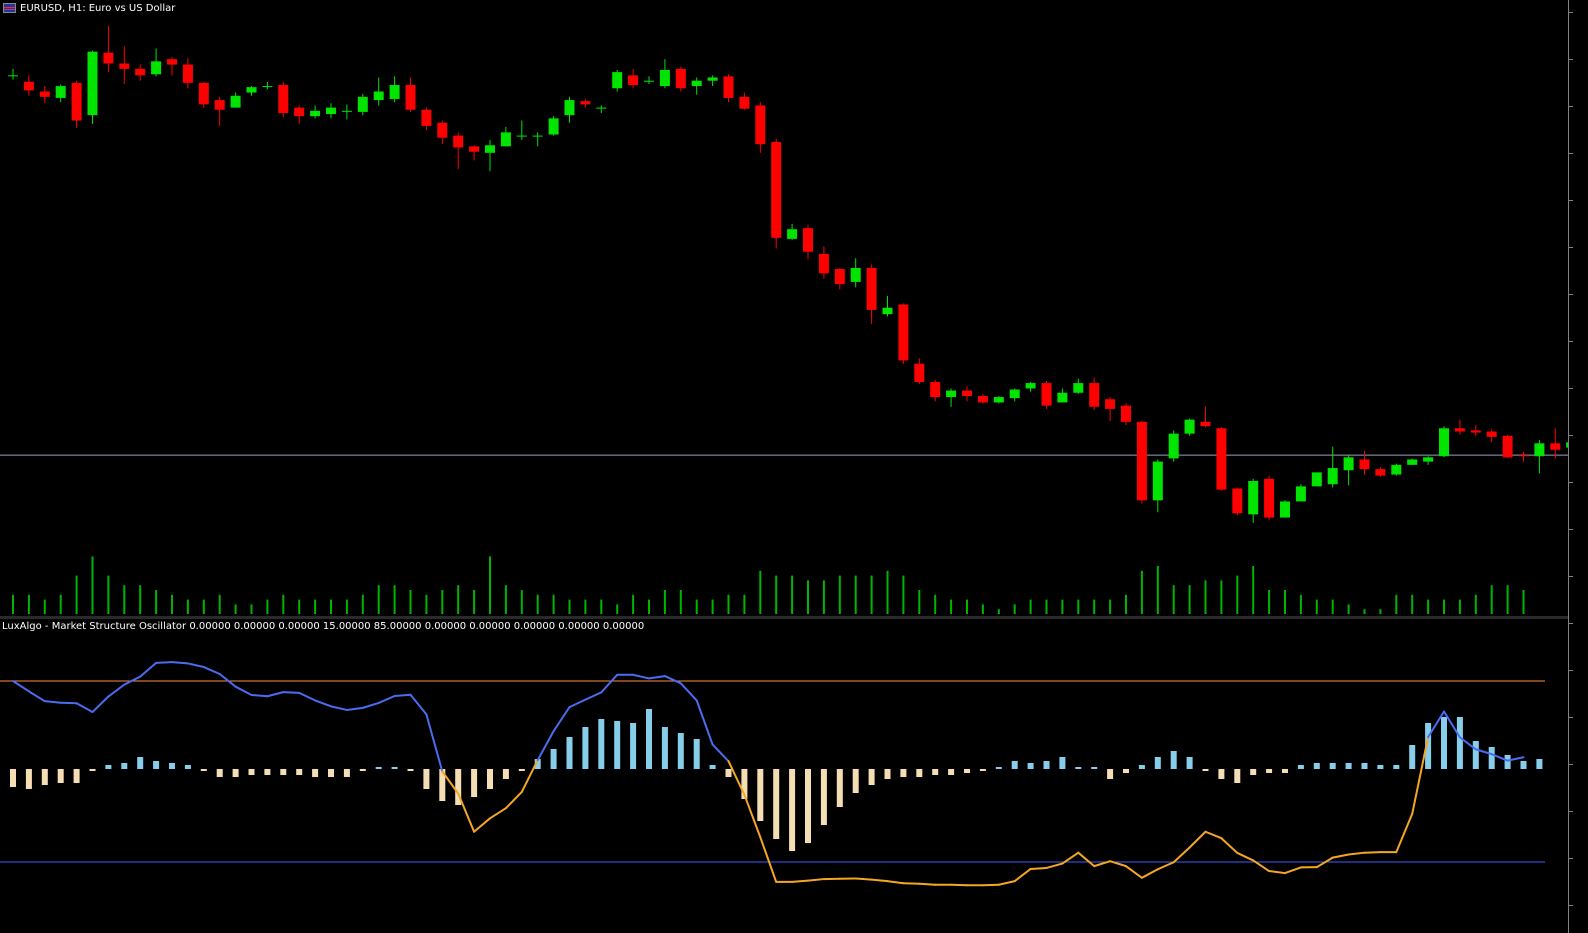 Image resolution: width=1588 pixels, height=933 pixels. Describe the element at coordinates (1578, 466) in the screenshot. I see `price-scale` at that location.